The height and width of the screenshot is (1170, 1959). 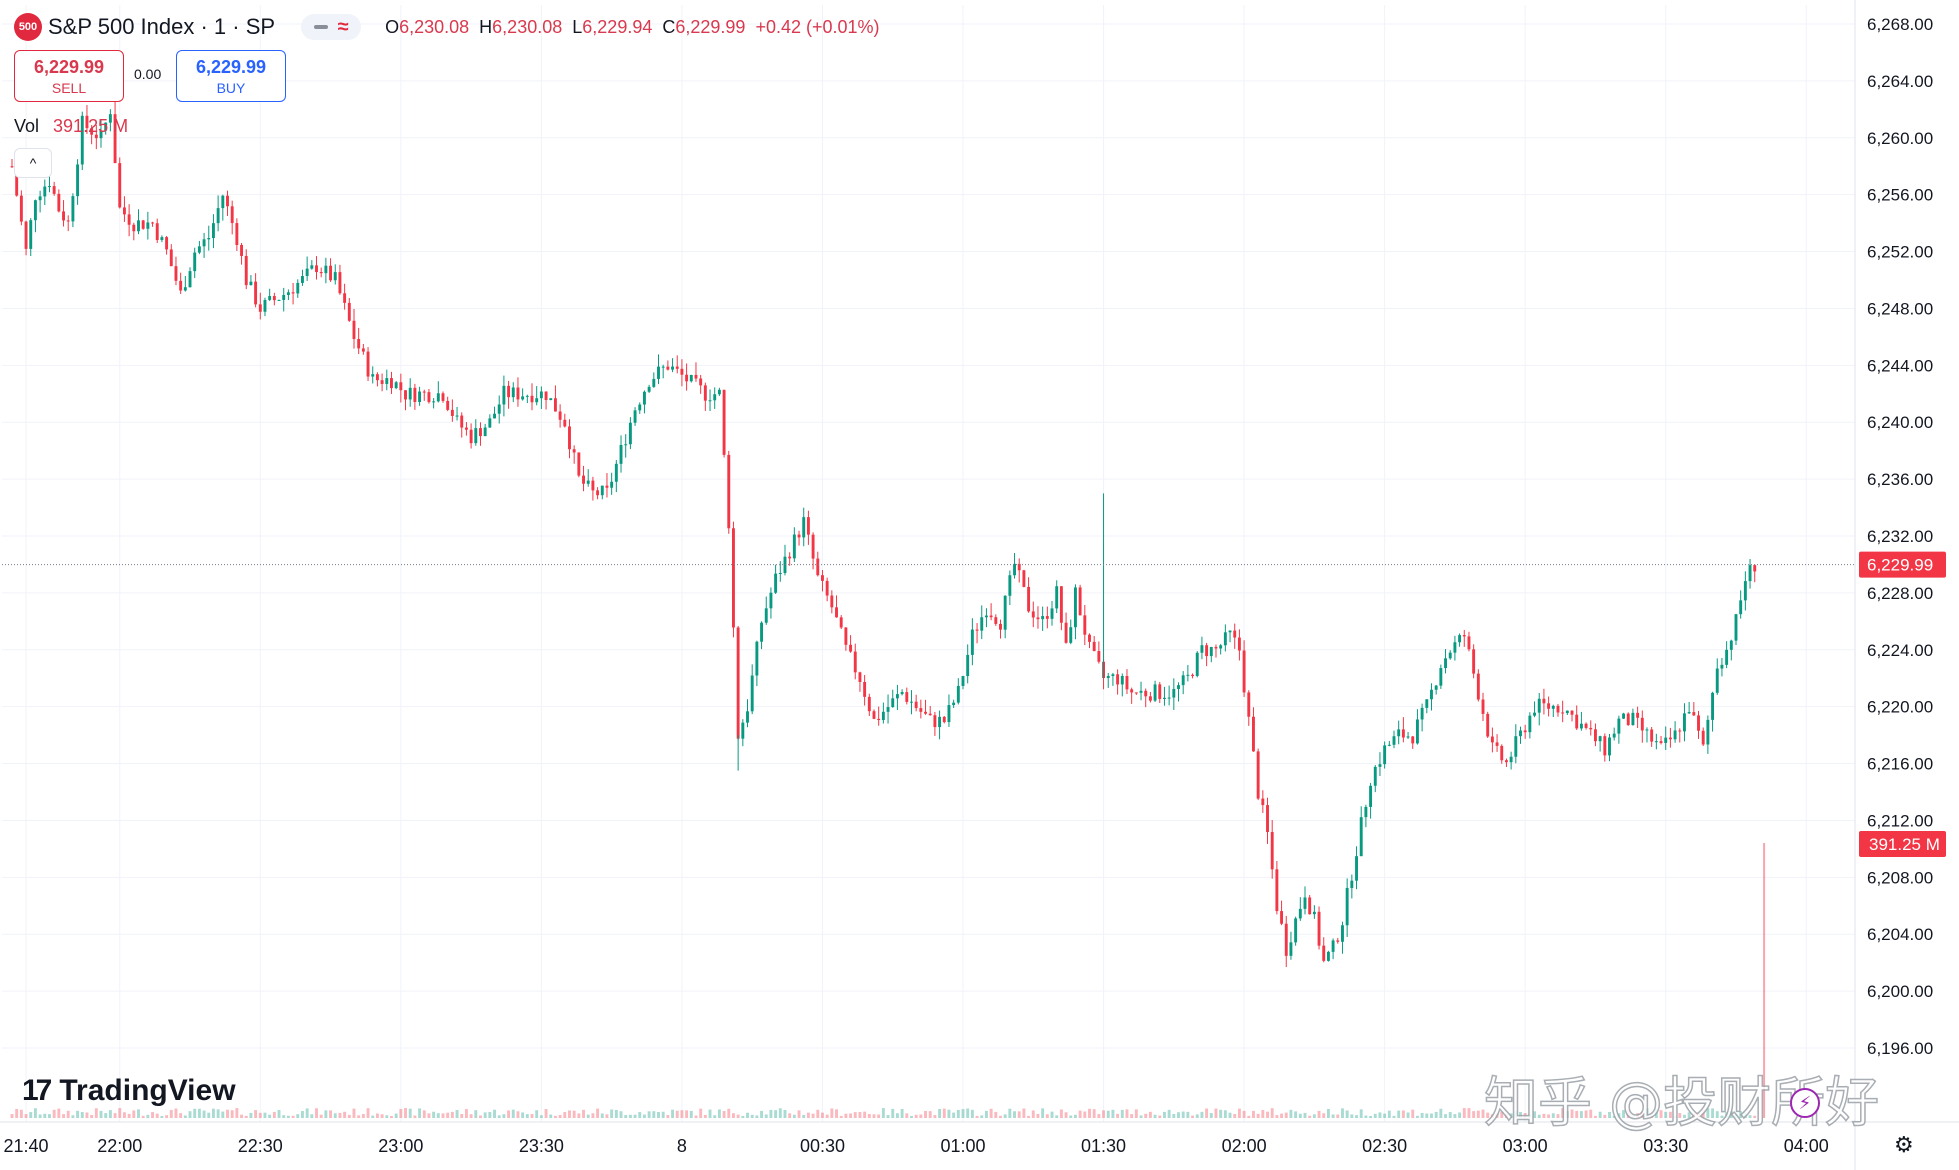 I want to click on line-style-icon, so click(x=320, y=27).